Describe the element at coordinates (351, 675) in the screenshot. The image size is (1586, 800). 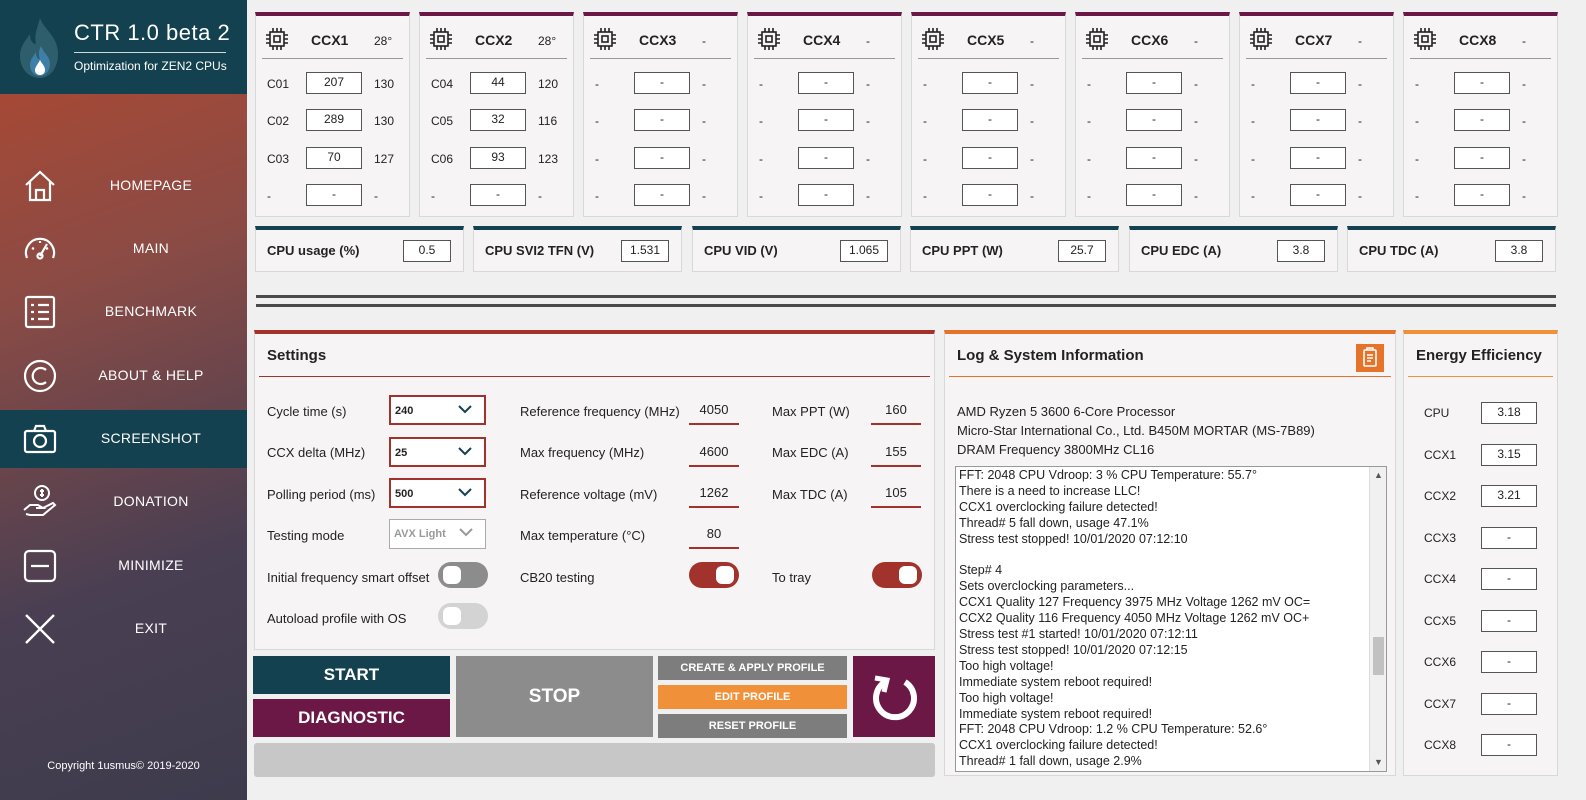
I see `start-button: START` at that location.